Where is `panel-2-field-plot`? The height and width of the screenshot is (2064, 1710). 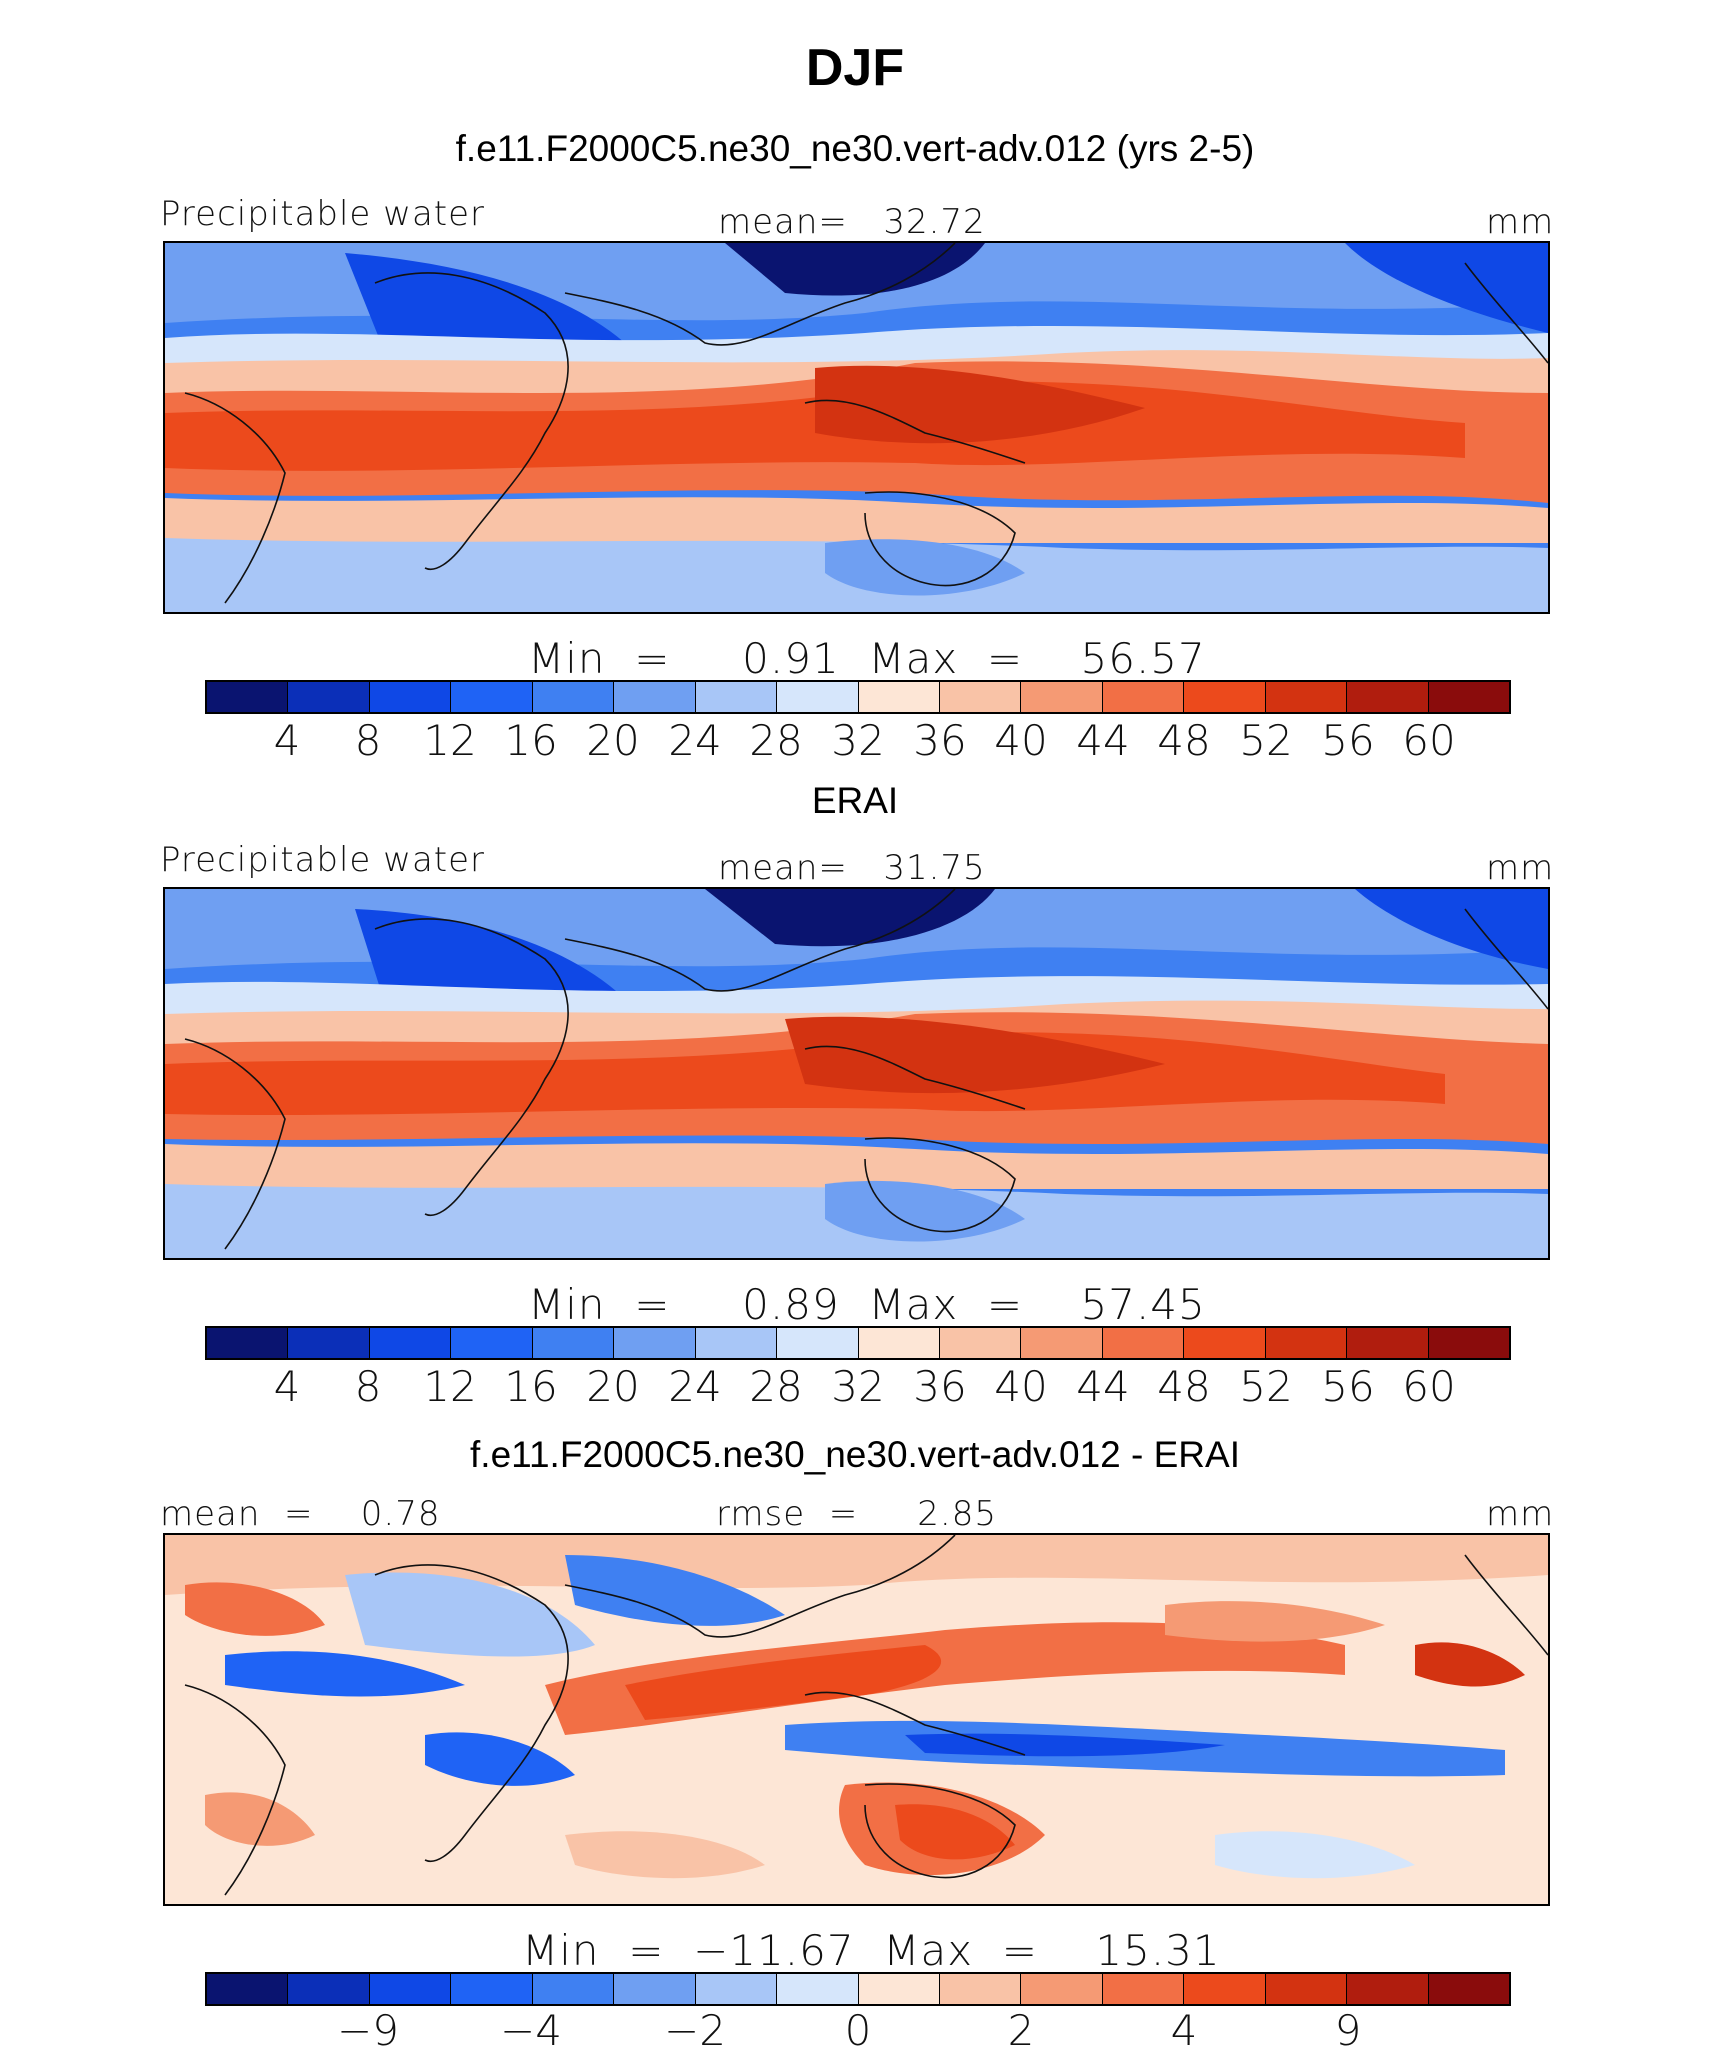
panel-2-field-plot is located at coordinates (856, 1073).